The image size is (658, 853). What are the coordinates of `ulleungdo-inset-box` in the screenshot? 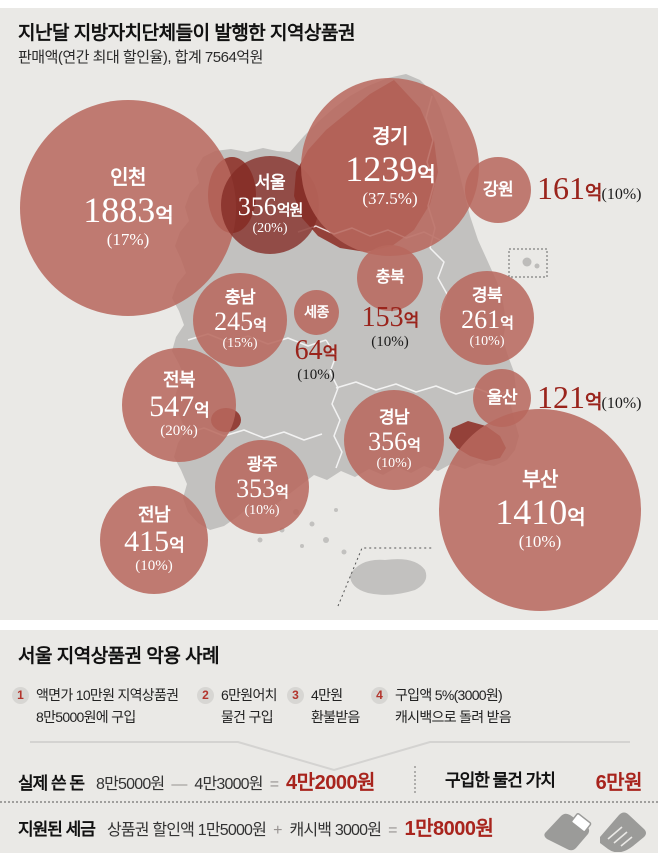 It's located at (528, 263).